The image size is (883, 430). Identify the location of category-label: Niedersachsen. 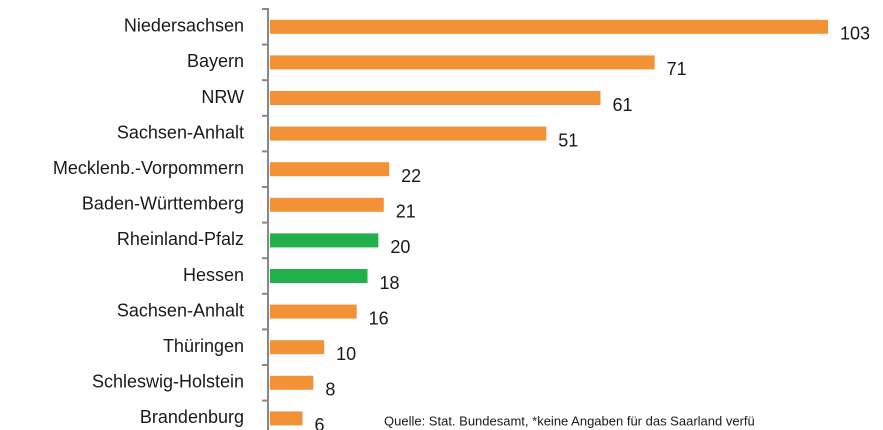
(184, 26).